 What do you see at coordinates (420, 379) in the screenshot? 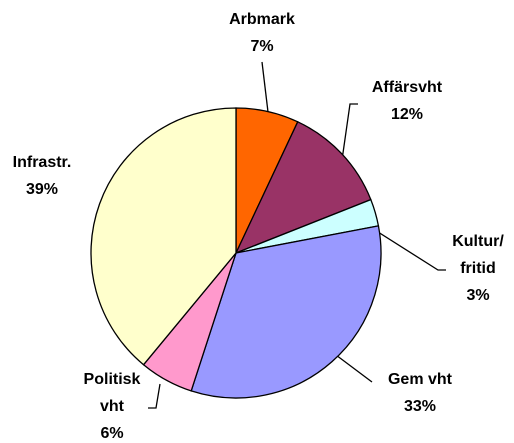
I see `slice-label: Gem vht` at bounding box center [420, 379].